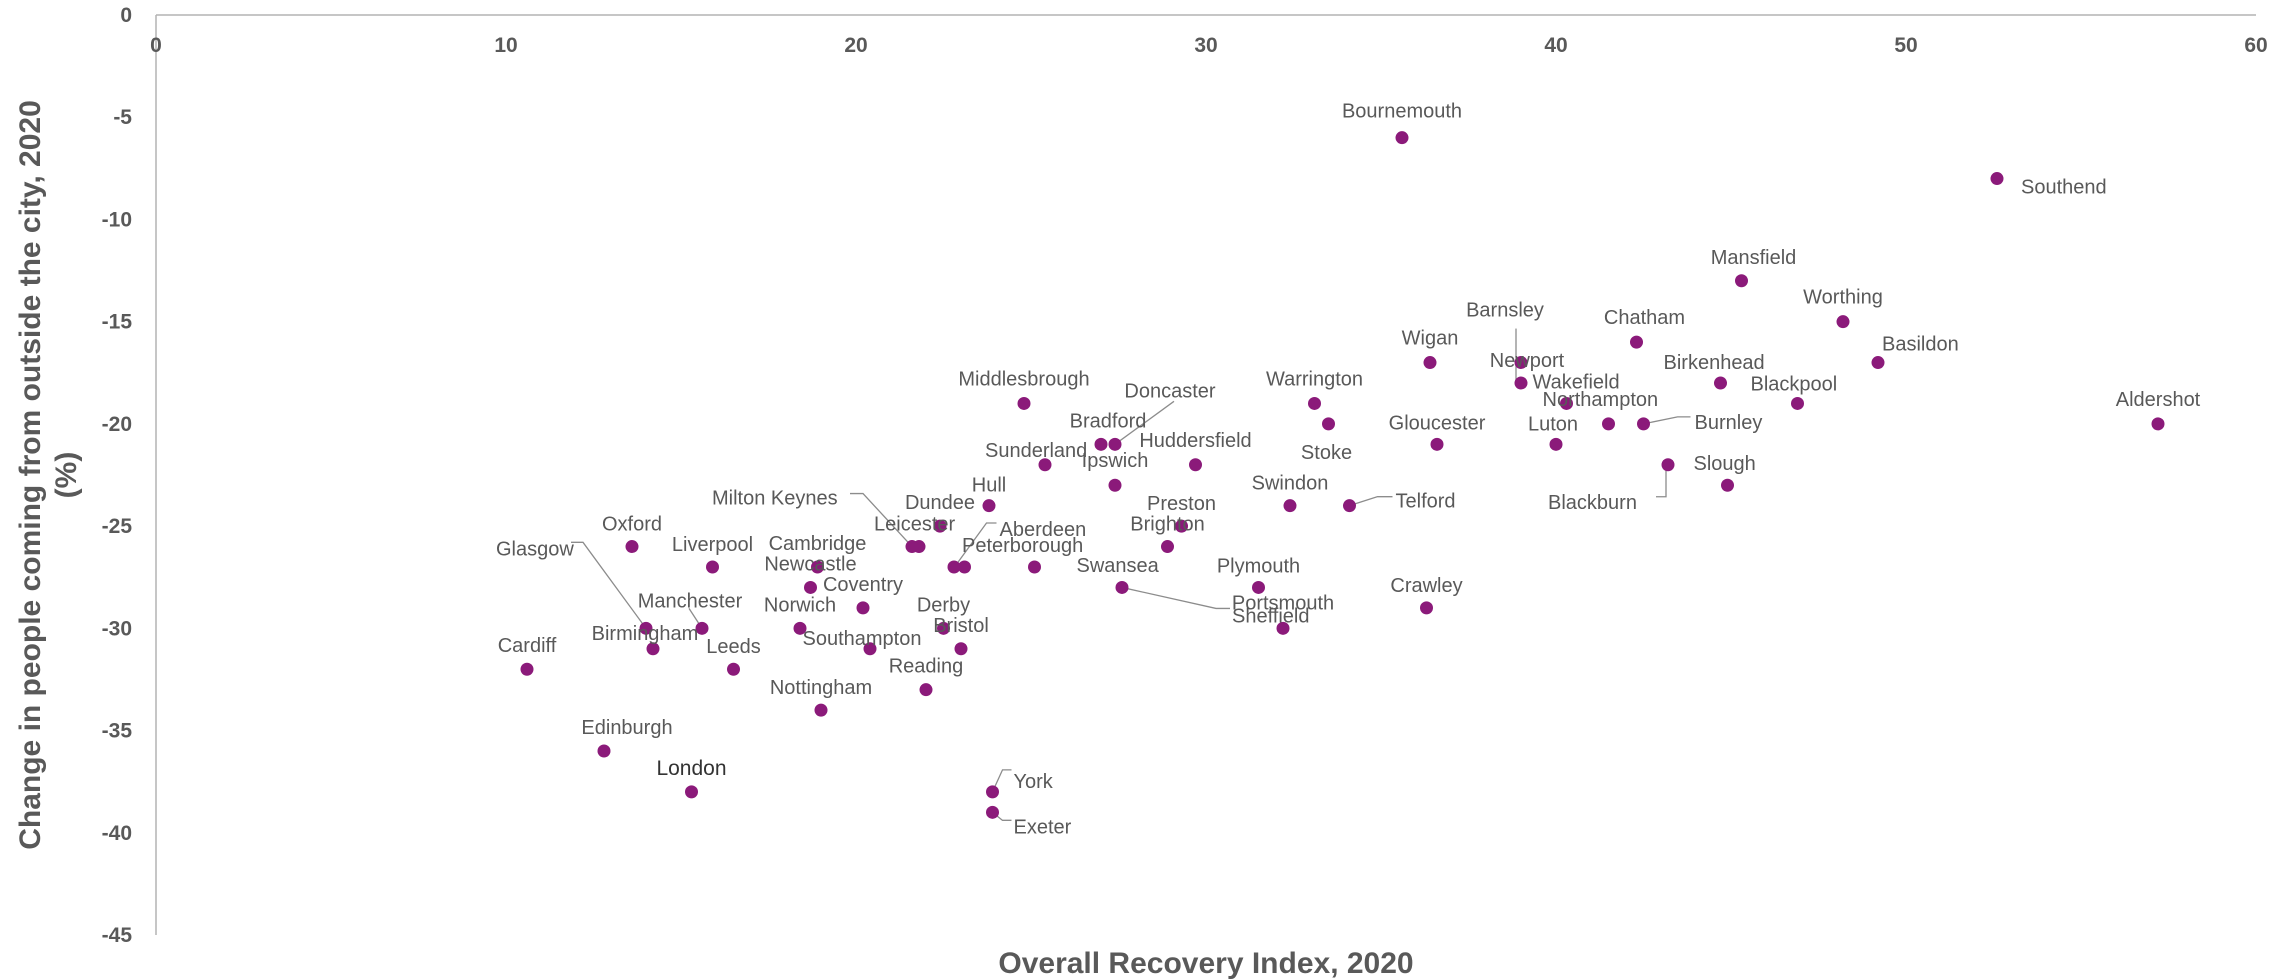 The image size is (2295, 980). I want to click on x-tick-labels: 0 10 20 30 40 50 60, so click(1209, 45).